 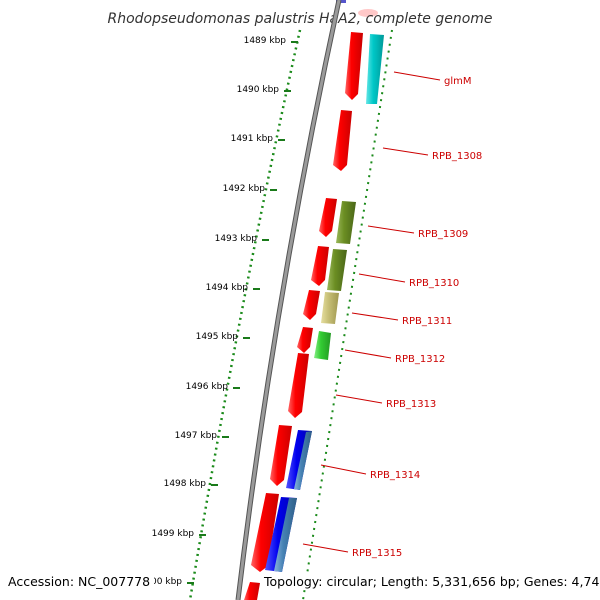 I want to click on gene-label: RPB_1313, so click(x=411, y=404).